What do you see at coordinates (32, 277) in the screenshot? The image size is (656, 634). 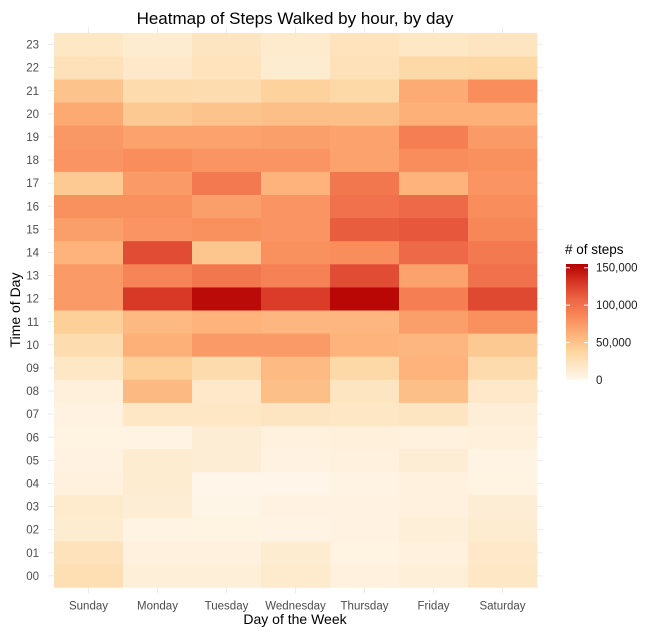 I see `y-tick-label: 13` at bounding box center [32, 277].